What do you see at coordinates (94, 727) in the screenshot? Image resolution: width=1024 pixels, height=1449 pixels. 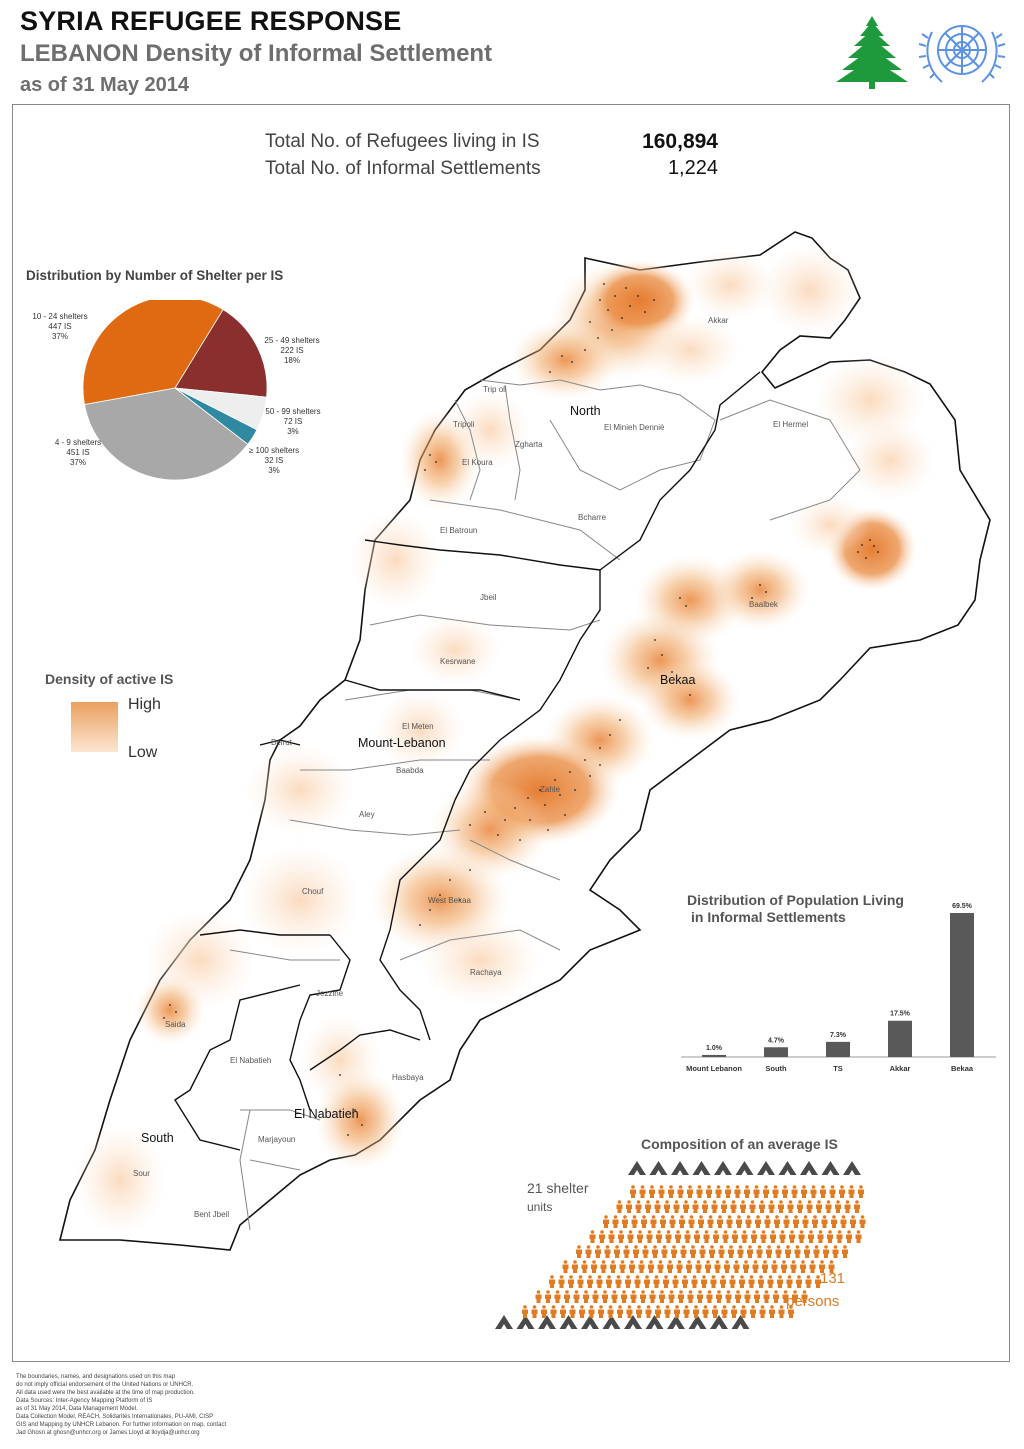 I see `density-legend-ramp` at bounding box center [94, 727].